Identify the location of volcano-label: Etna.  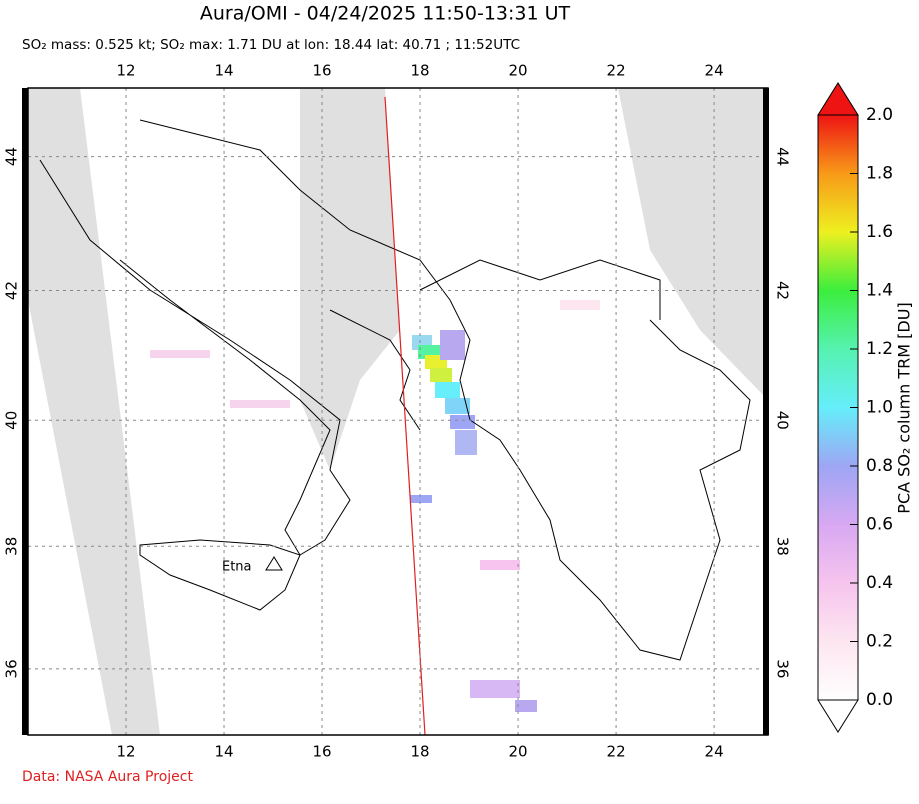
(237, 567).